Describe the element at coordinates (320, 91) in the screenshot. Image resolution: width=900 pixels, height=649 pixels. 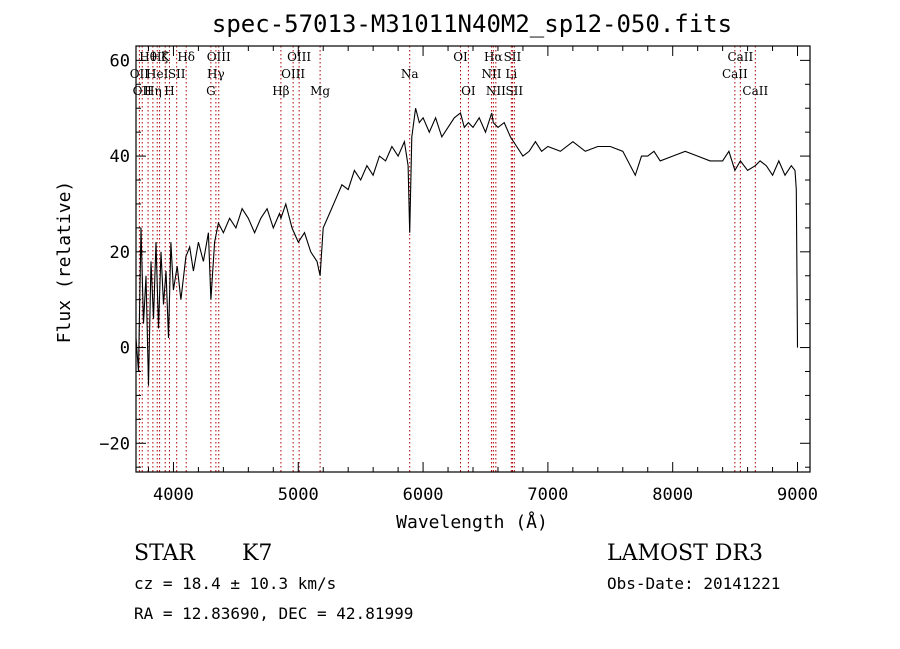
I see `line-label: Mg` at that location.